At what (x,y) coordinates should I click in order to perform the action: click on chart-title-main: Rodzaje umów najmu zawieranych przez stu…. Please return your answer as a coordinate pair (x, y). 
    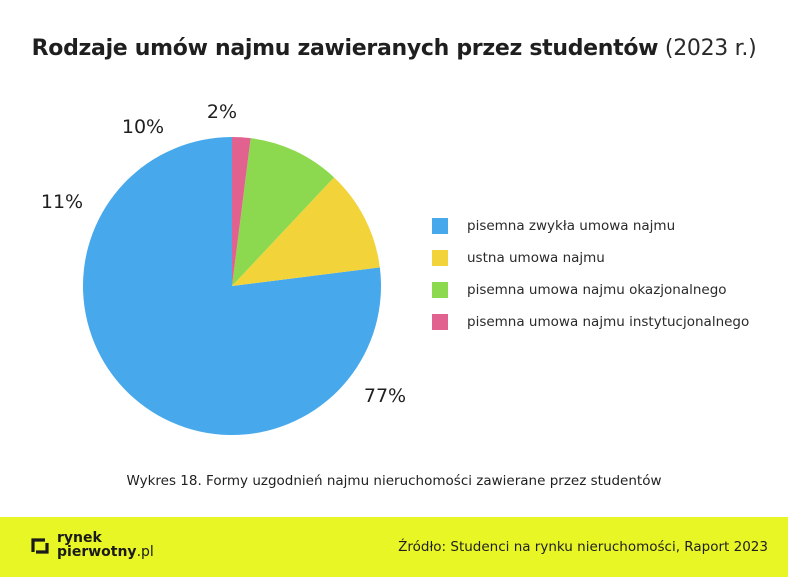
    Looking at the image, I should click on (345, 48).